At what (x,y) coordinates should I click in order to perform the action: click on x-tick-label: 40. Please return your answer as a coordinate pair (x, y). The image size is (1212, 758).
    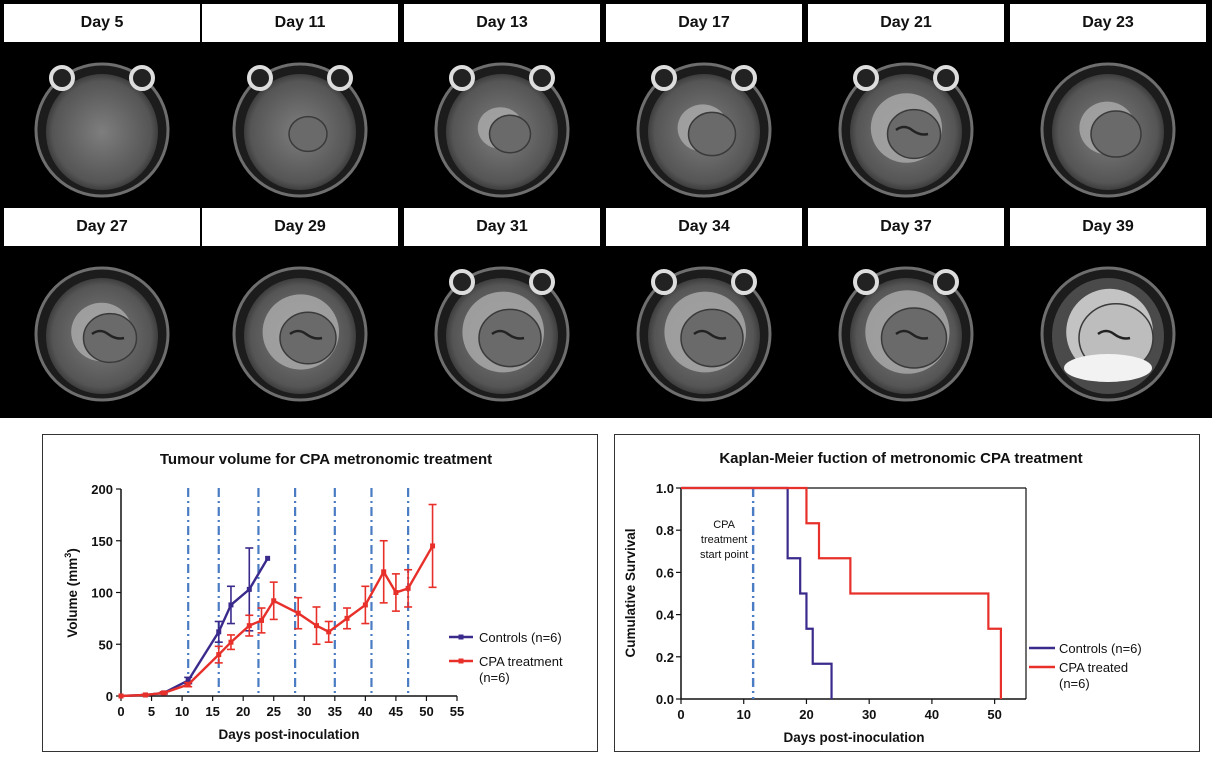
    Looking at the image, I should click on (365, 711).